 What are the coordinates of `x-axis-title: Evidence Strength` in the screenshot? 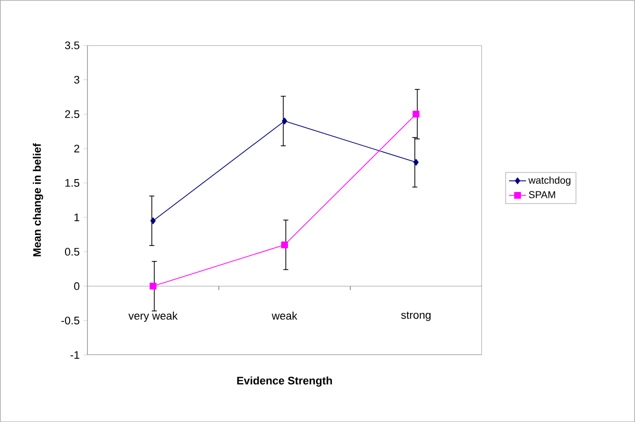 It's located at (284, 381).